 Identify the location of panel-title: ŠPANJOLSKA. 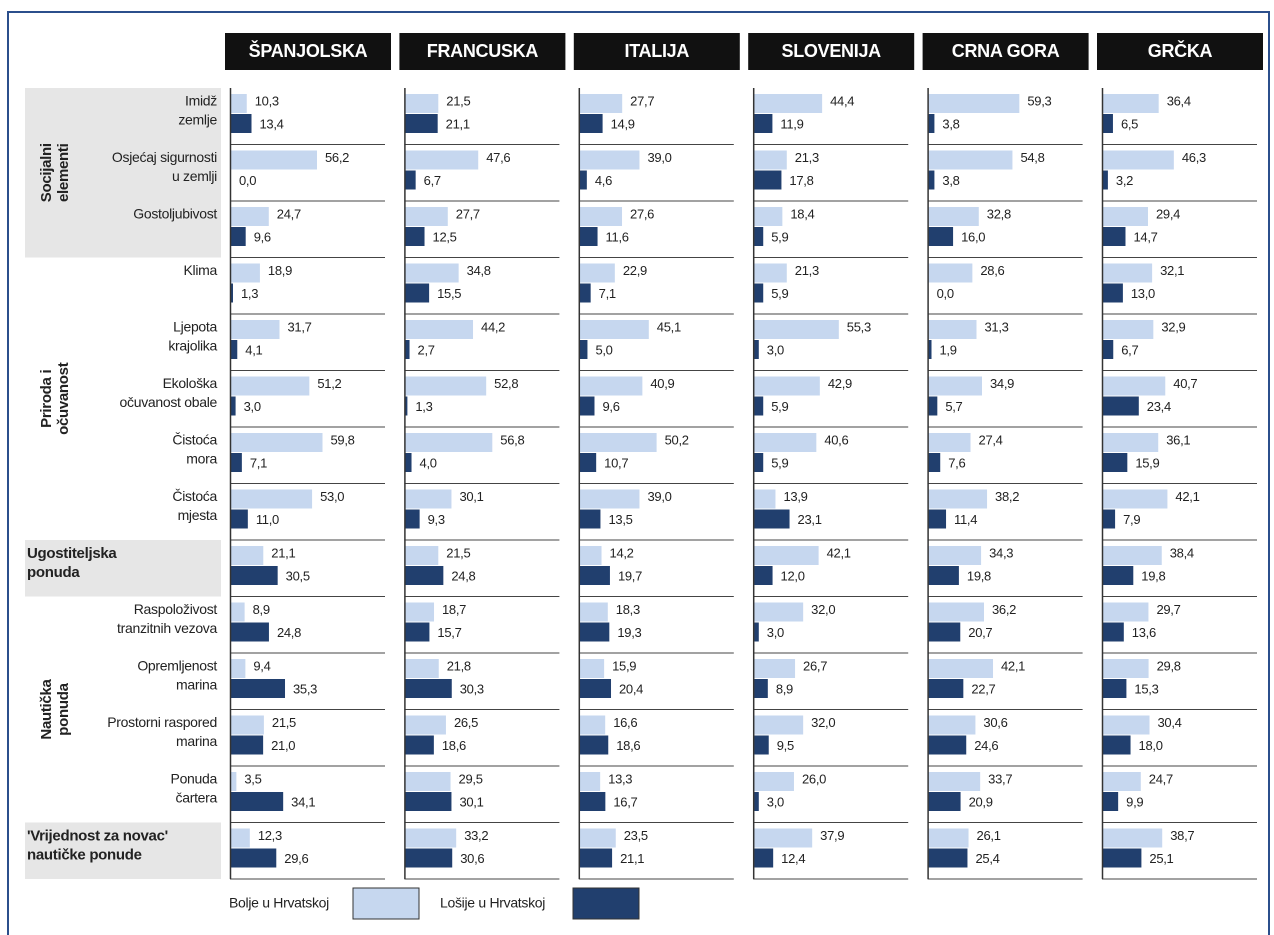
(308, 50).